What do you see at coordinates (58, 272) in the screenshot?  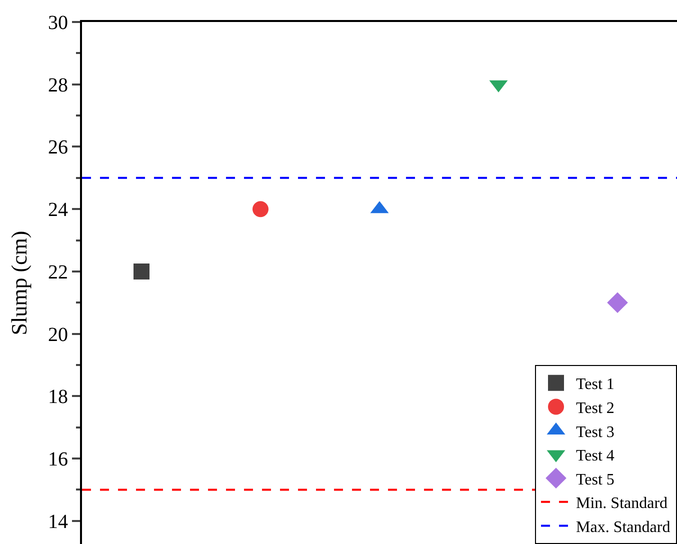 I see `y-tick-label: 22` at bounding box center [58, 272].